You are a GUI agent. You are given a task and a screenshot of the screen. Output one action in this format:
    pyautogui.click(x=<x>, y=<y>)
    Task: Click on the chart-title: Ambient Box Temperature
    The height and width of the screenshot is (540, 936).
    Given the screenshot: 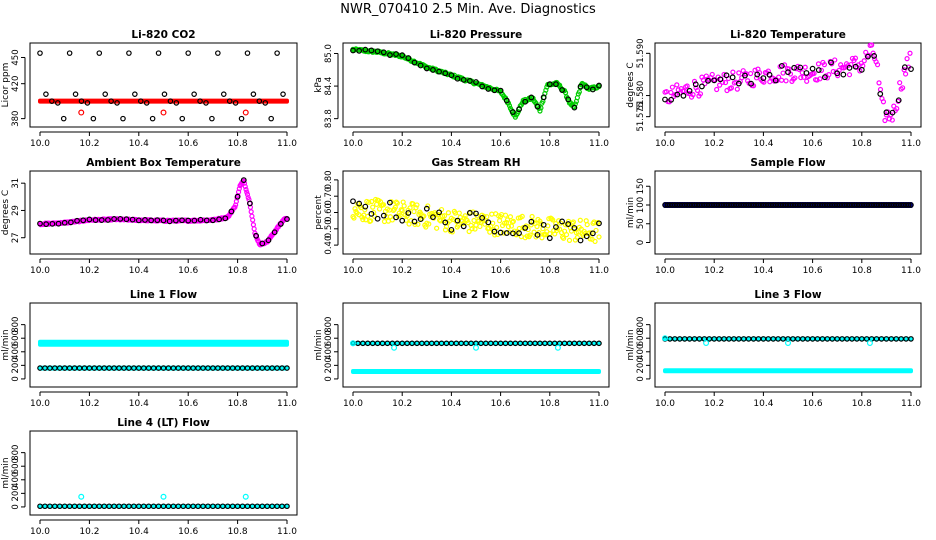 What is the action you would take?
    pyautogui.click(x=163, y=163)
    